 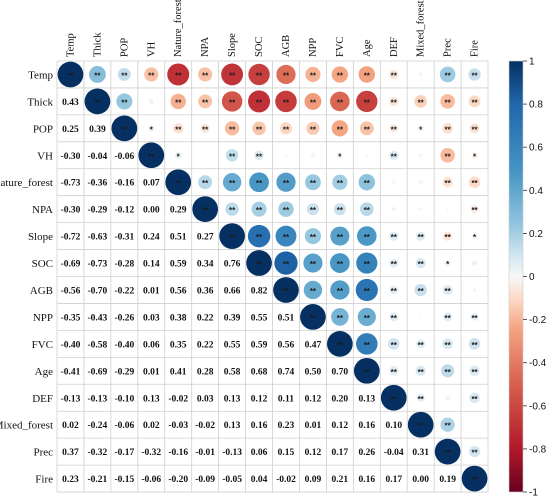 What do you see at coordinates (205, 47) in the screenshot?
I see `column-header-npa: NPA` at bounding box center [205, 47].